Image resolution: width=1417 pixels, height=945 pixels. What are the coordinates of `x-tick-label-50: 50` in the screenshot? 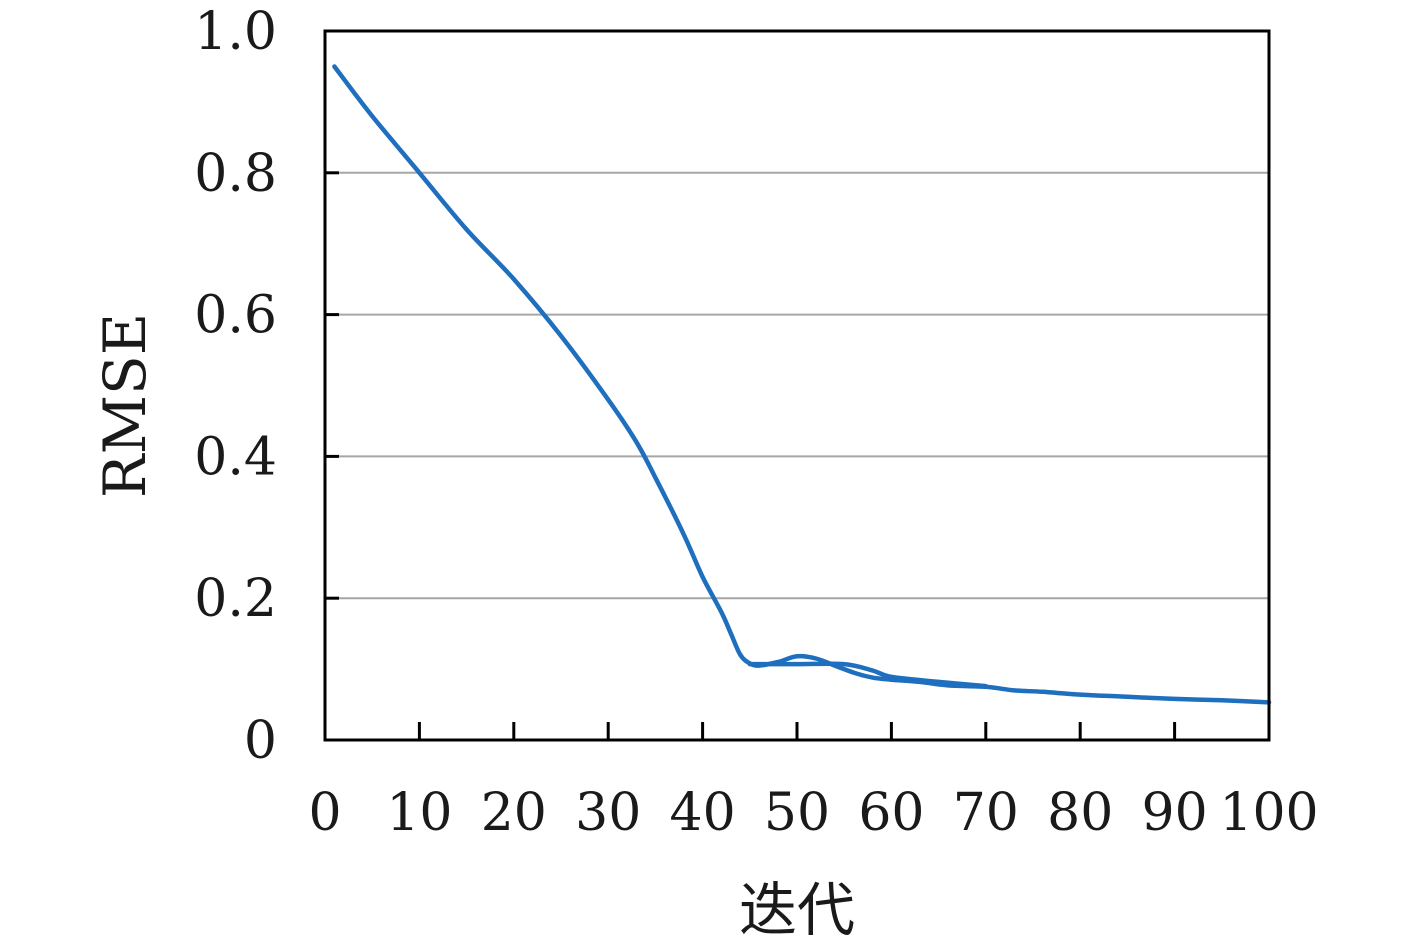 It's located at (797, 813).